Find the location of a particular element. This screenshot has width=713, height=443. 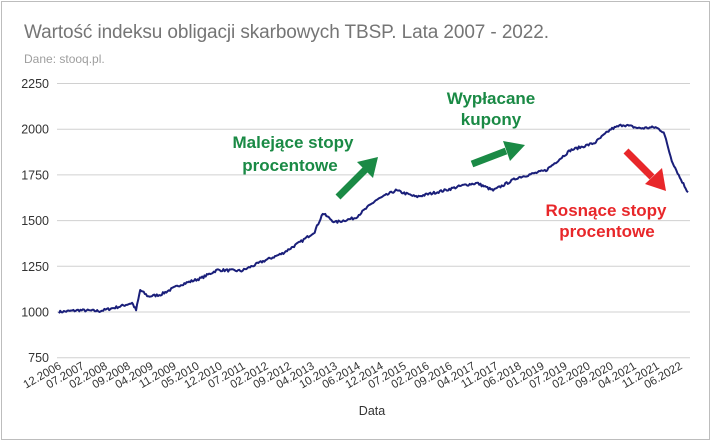

annotation-falling-rates: Malejące stopy procentowe is located at coordinates (305, 166).